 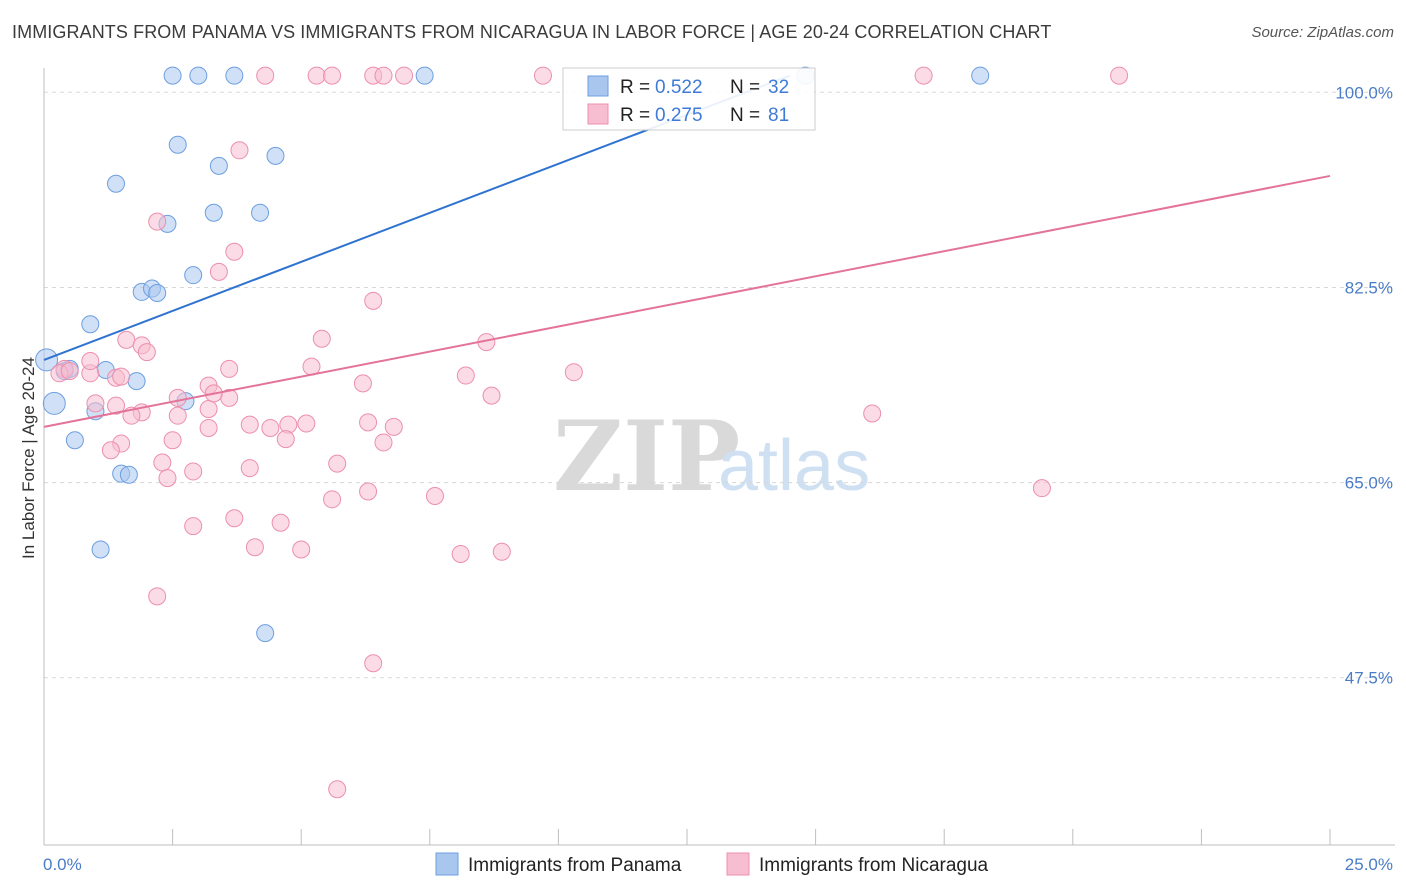 What do you see at coordinates (646, 456) in the screenshot?
I see `watermark-zip: ZIP` at bounding box center [646, 456].